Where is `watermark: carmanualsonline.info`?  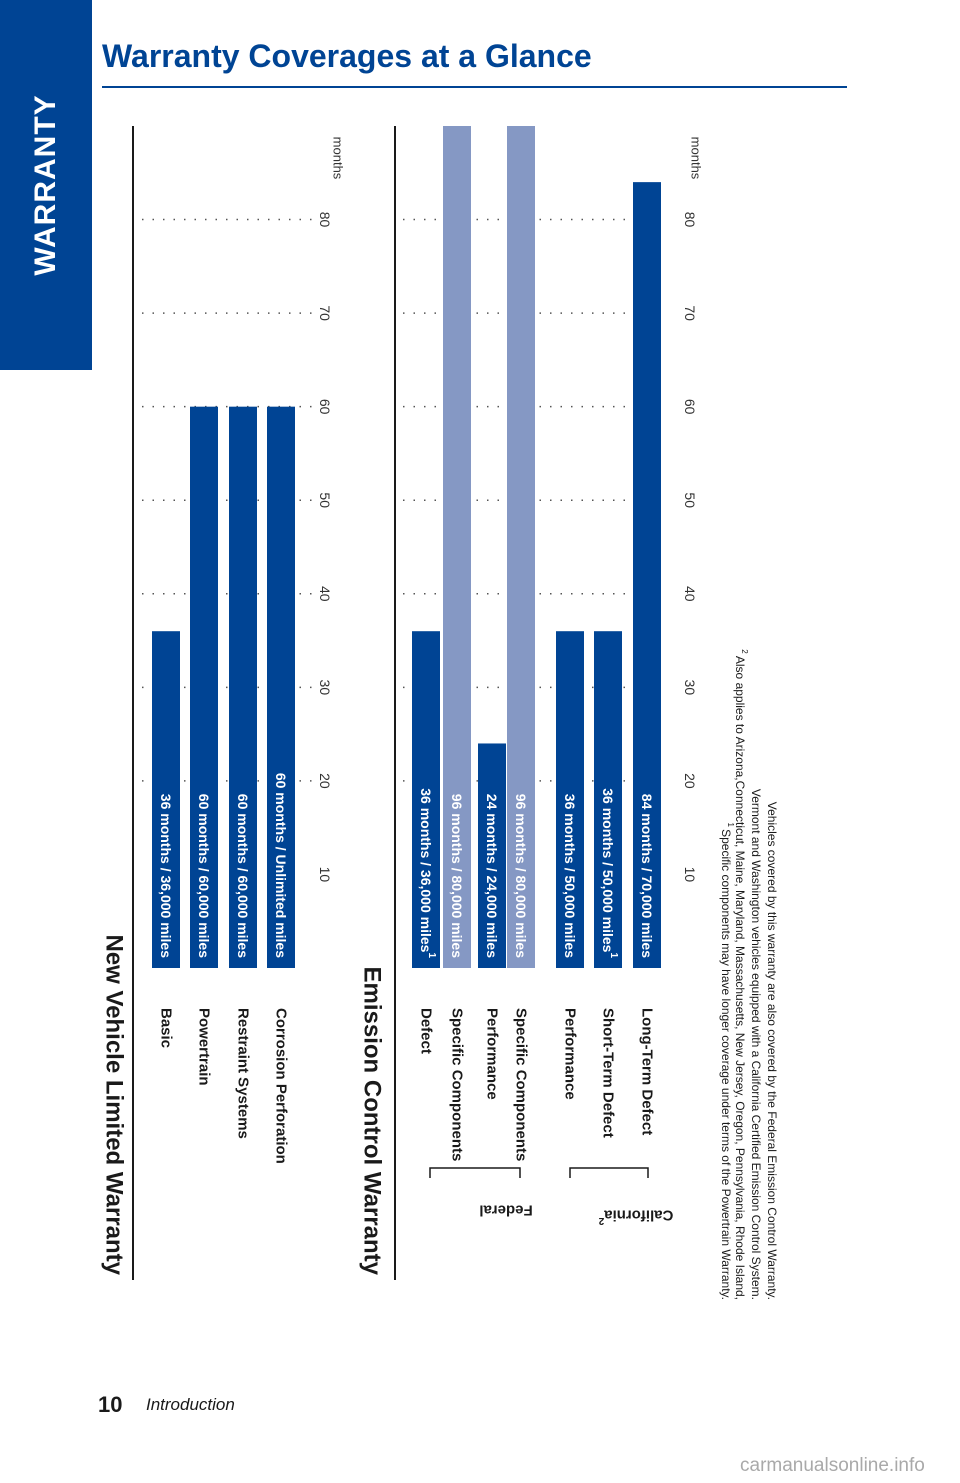 watermark: carmanualsonline.info is located at coordinates (832, 1465).